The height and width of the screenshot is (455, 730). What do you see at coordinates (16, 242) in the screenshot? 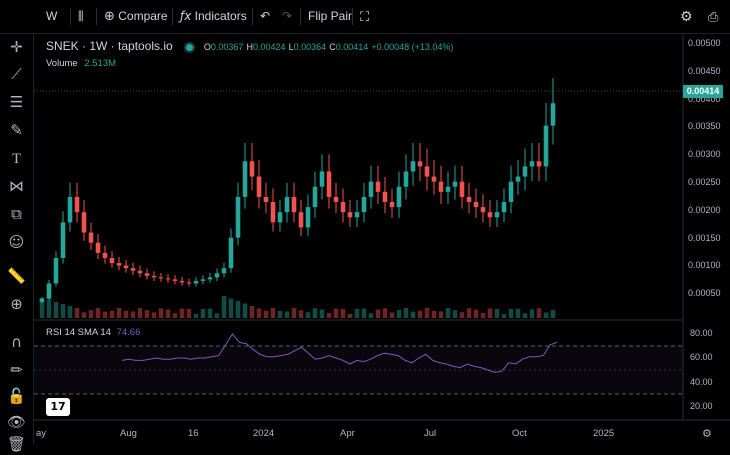
I see `emoji-tool: ☺` at bounding box center [16, 242].